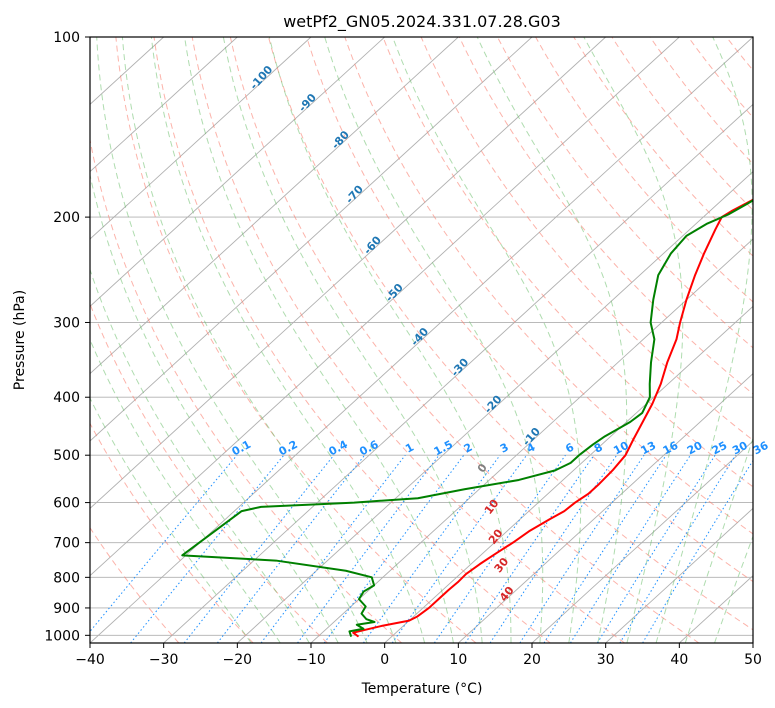 This screenshot has height=708, width=775. I want to click on dry-adiabat-label: -90, so click(307, 103).